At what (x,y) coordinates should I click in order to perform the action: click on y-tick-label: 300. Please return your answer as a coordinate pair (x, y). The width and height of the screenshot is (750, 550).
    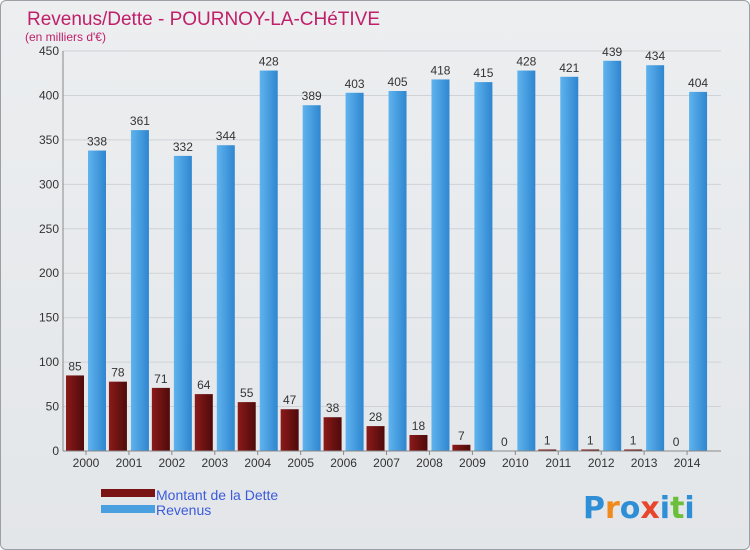
    Looking at the image, I should click on (49, 184).